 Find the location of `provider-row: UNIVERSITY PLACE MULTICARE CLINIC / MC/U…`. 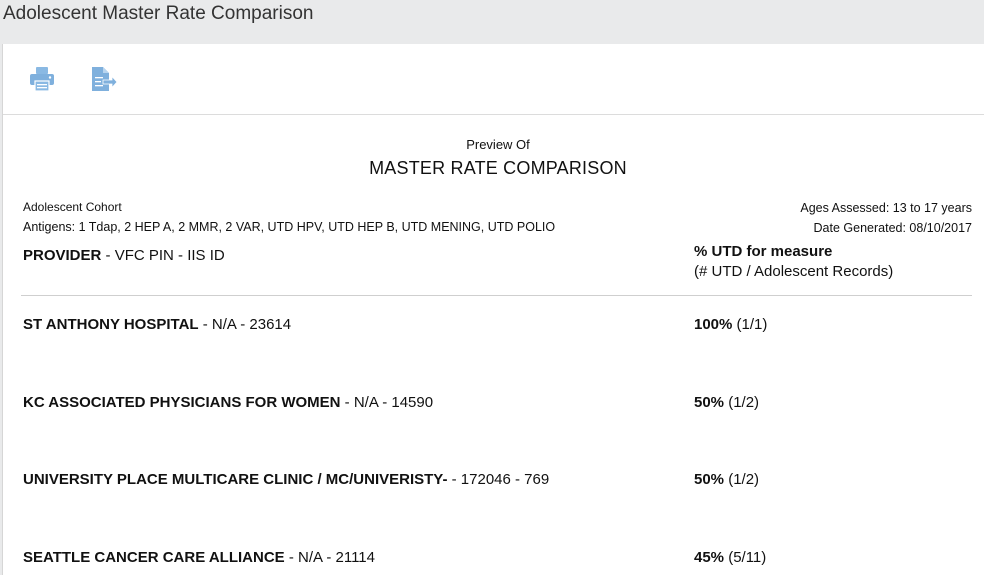

provider-row: UNIVERSITY PLACE MULTICARE CLINIC / MC/U… is located at coordinates (498, 483).